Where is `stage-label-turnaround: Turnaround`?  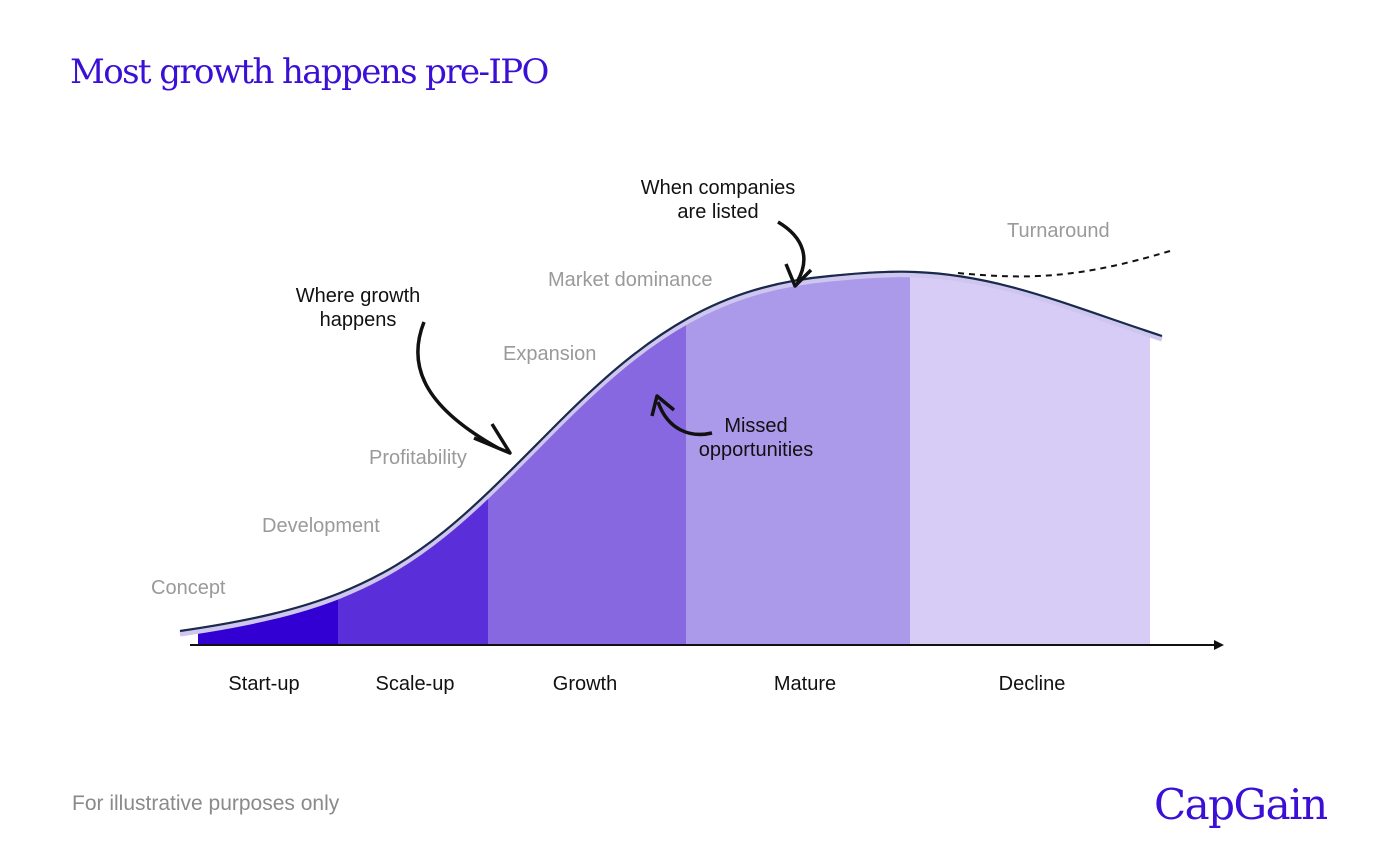
stage-label-turnaround: Turnaround is located at coordinates (1058, 231).